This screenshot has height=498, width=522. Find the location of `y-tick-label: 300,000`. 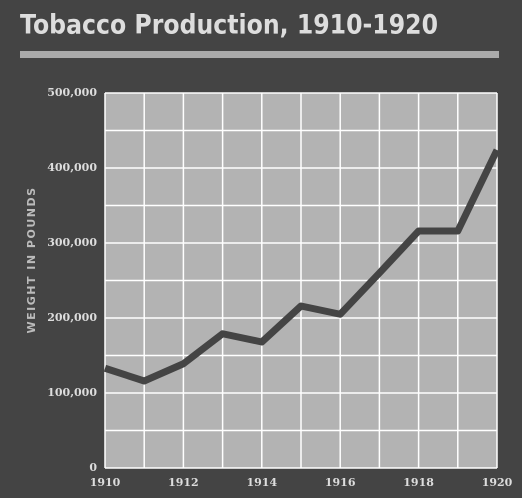

y-tick-label: 300,000 is located at coordinates (72, 242).